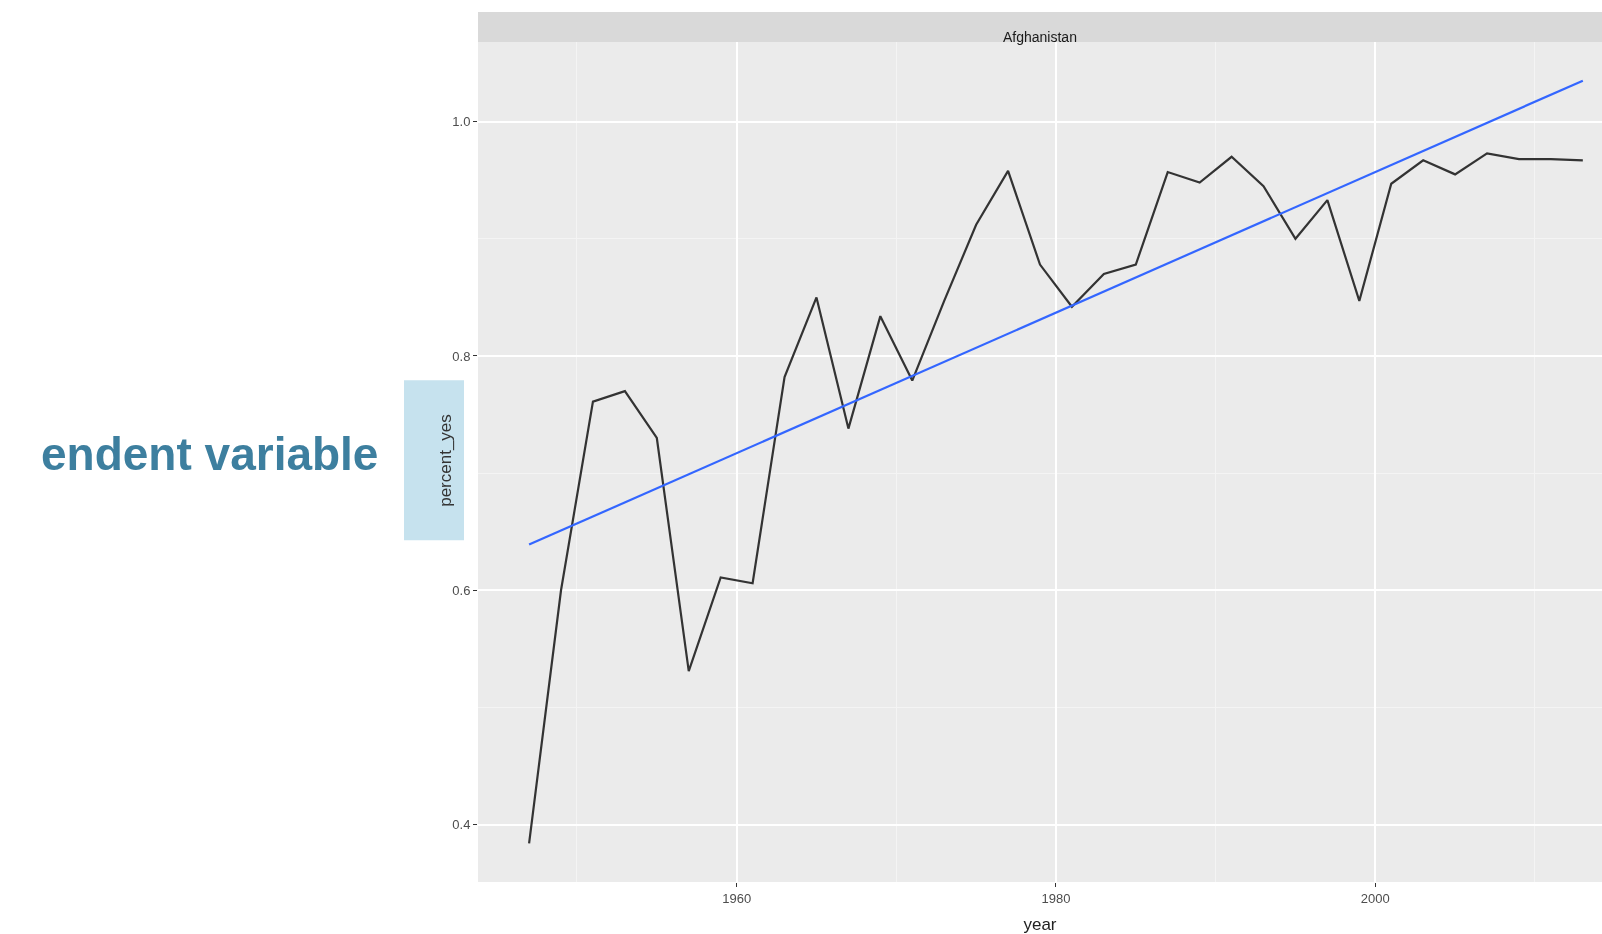 The image size is (1602, 934). Describe the element at coordinates (1040, 37) in the screenshot. I see `chart-title: Afghanistan` at that location.